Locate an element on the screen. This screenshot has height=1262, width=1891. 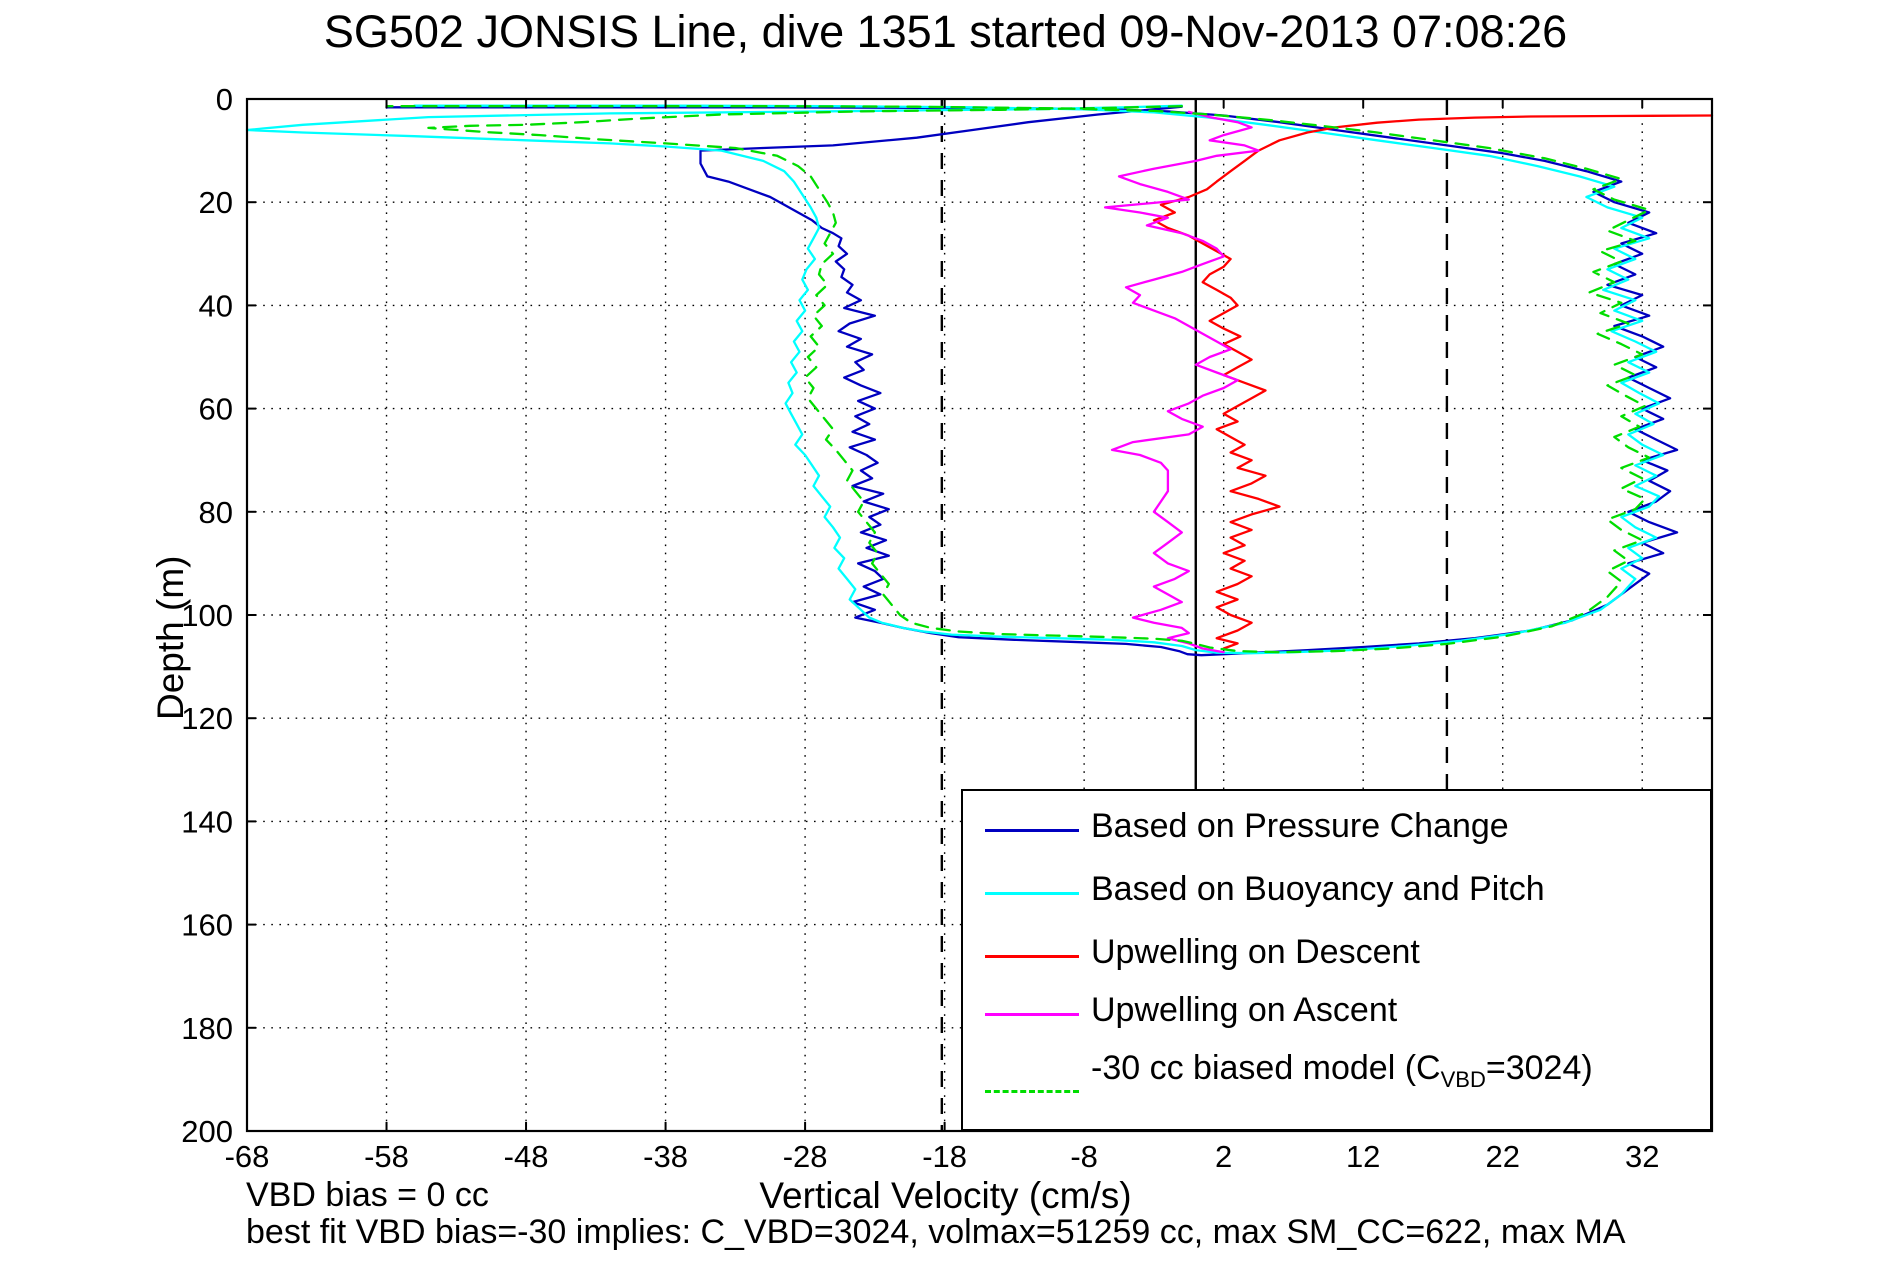
legend-item-2: Upwelling on Descent is located at coordinates (1336, 963).